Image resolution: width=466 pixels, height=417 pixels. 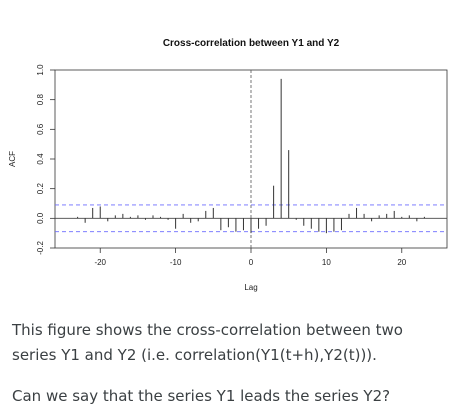 I want to click on x-tick-label: 20, so click(x=401, y=262).